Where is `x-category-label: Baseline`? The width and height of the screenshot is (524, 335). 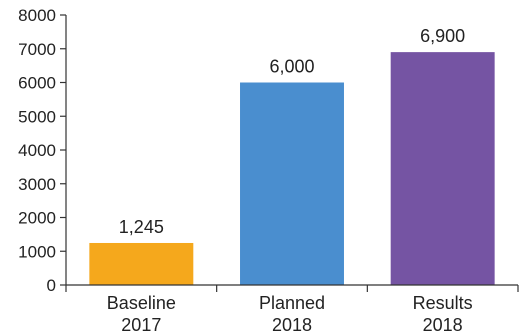
x-category-label: Baseline is located at coordinates (141, 303).